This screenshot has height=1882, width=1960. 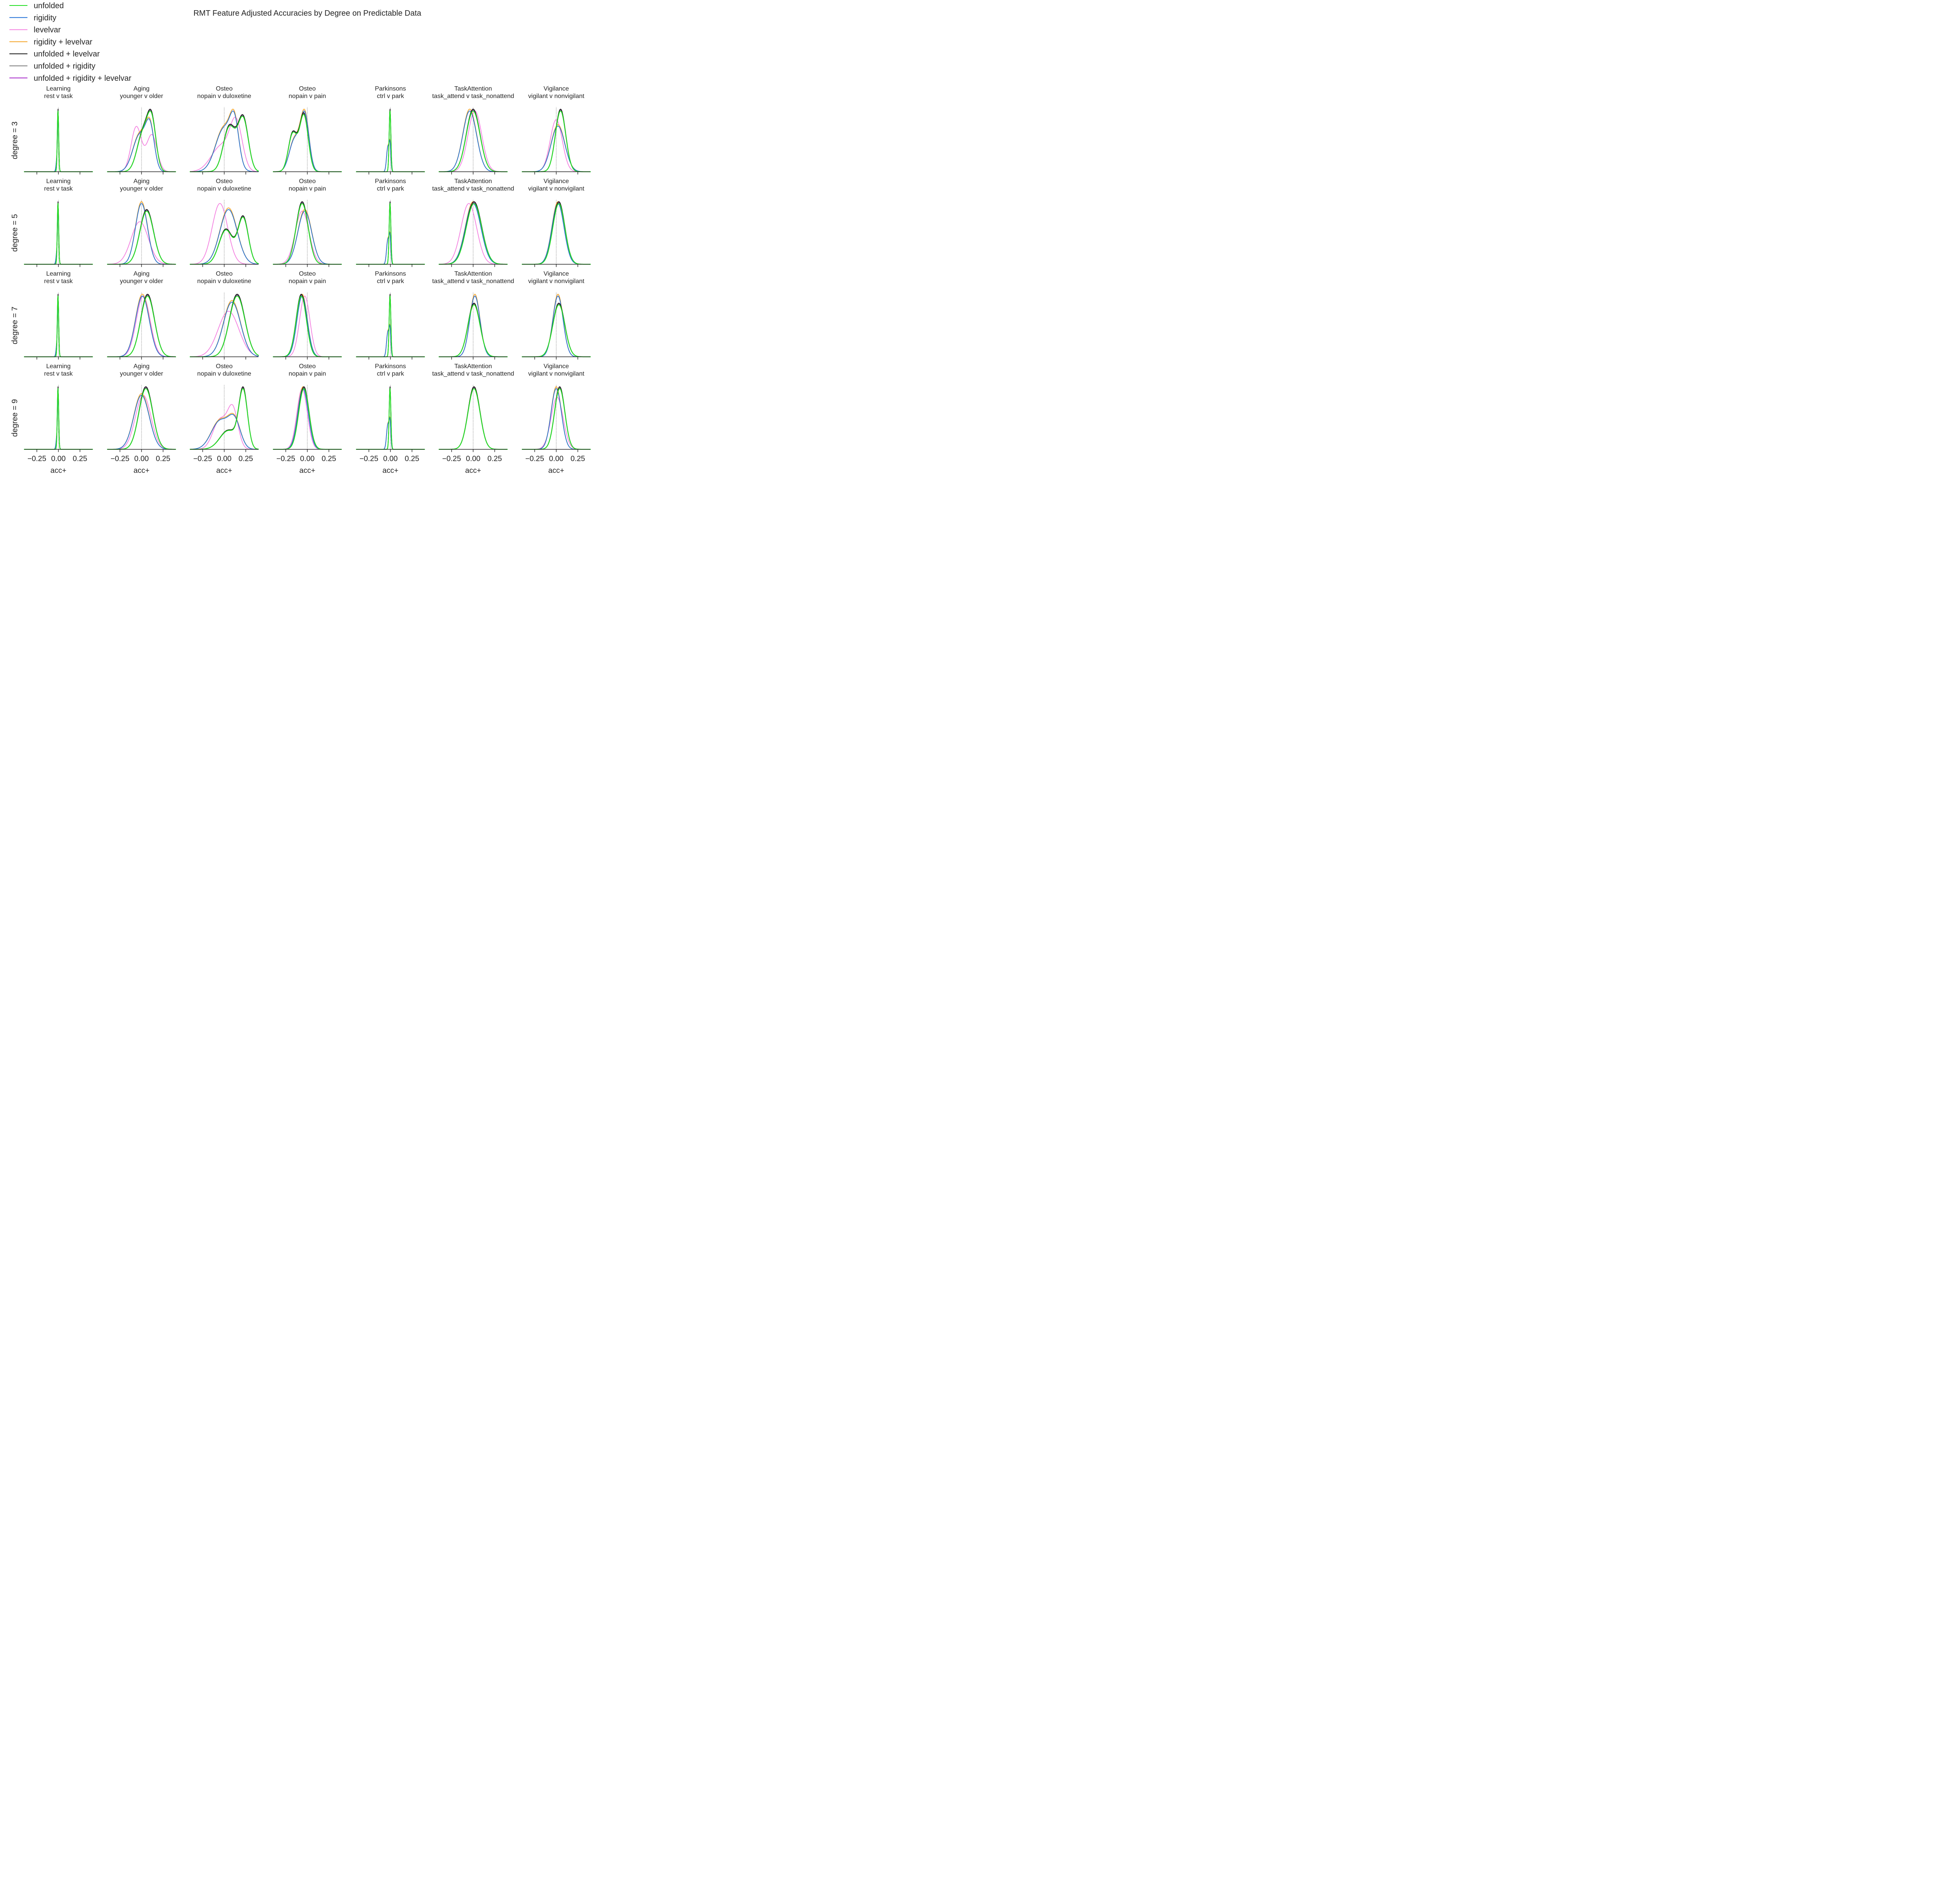 What do you see at coordinates (47, 30) in the screenshot?
I see `legend-label: levelvar` at bounding box center [47, 30].